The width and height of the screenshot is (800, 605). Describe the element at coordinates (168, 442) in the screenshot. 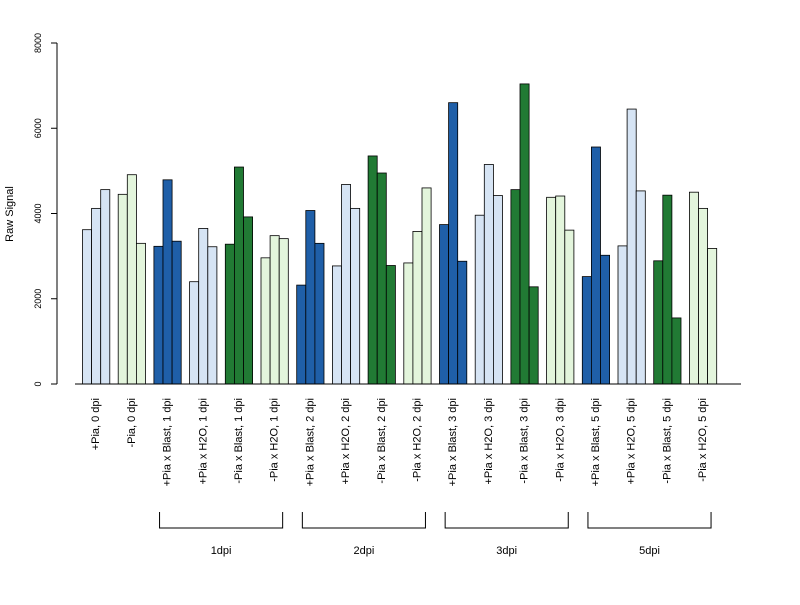

I see `x-tick-label: +Pia x Blast, 1 dpi` at that location.